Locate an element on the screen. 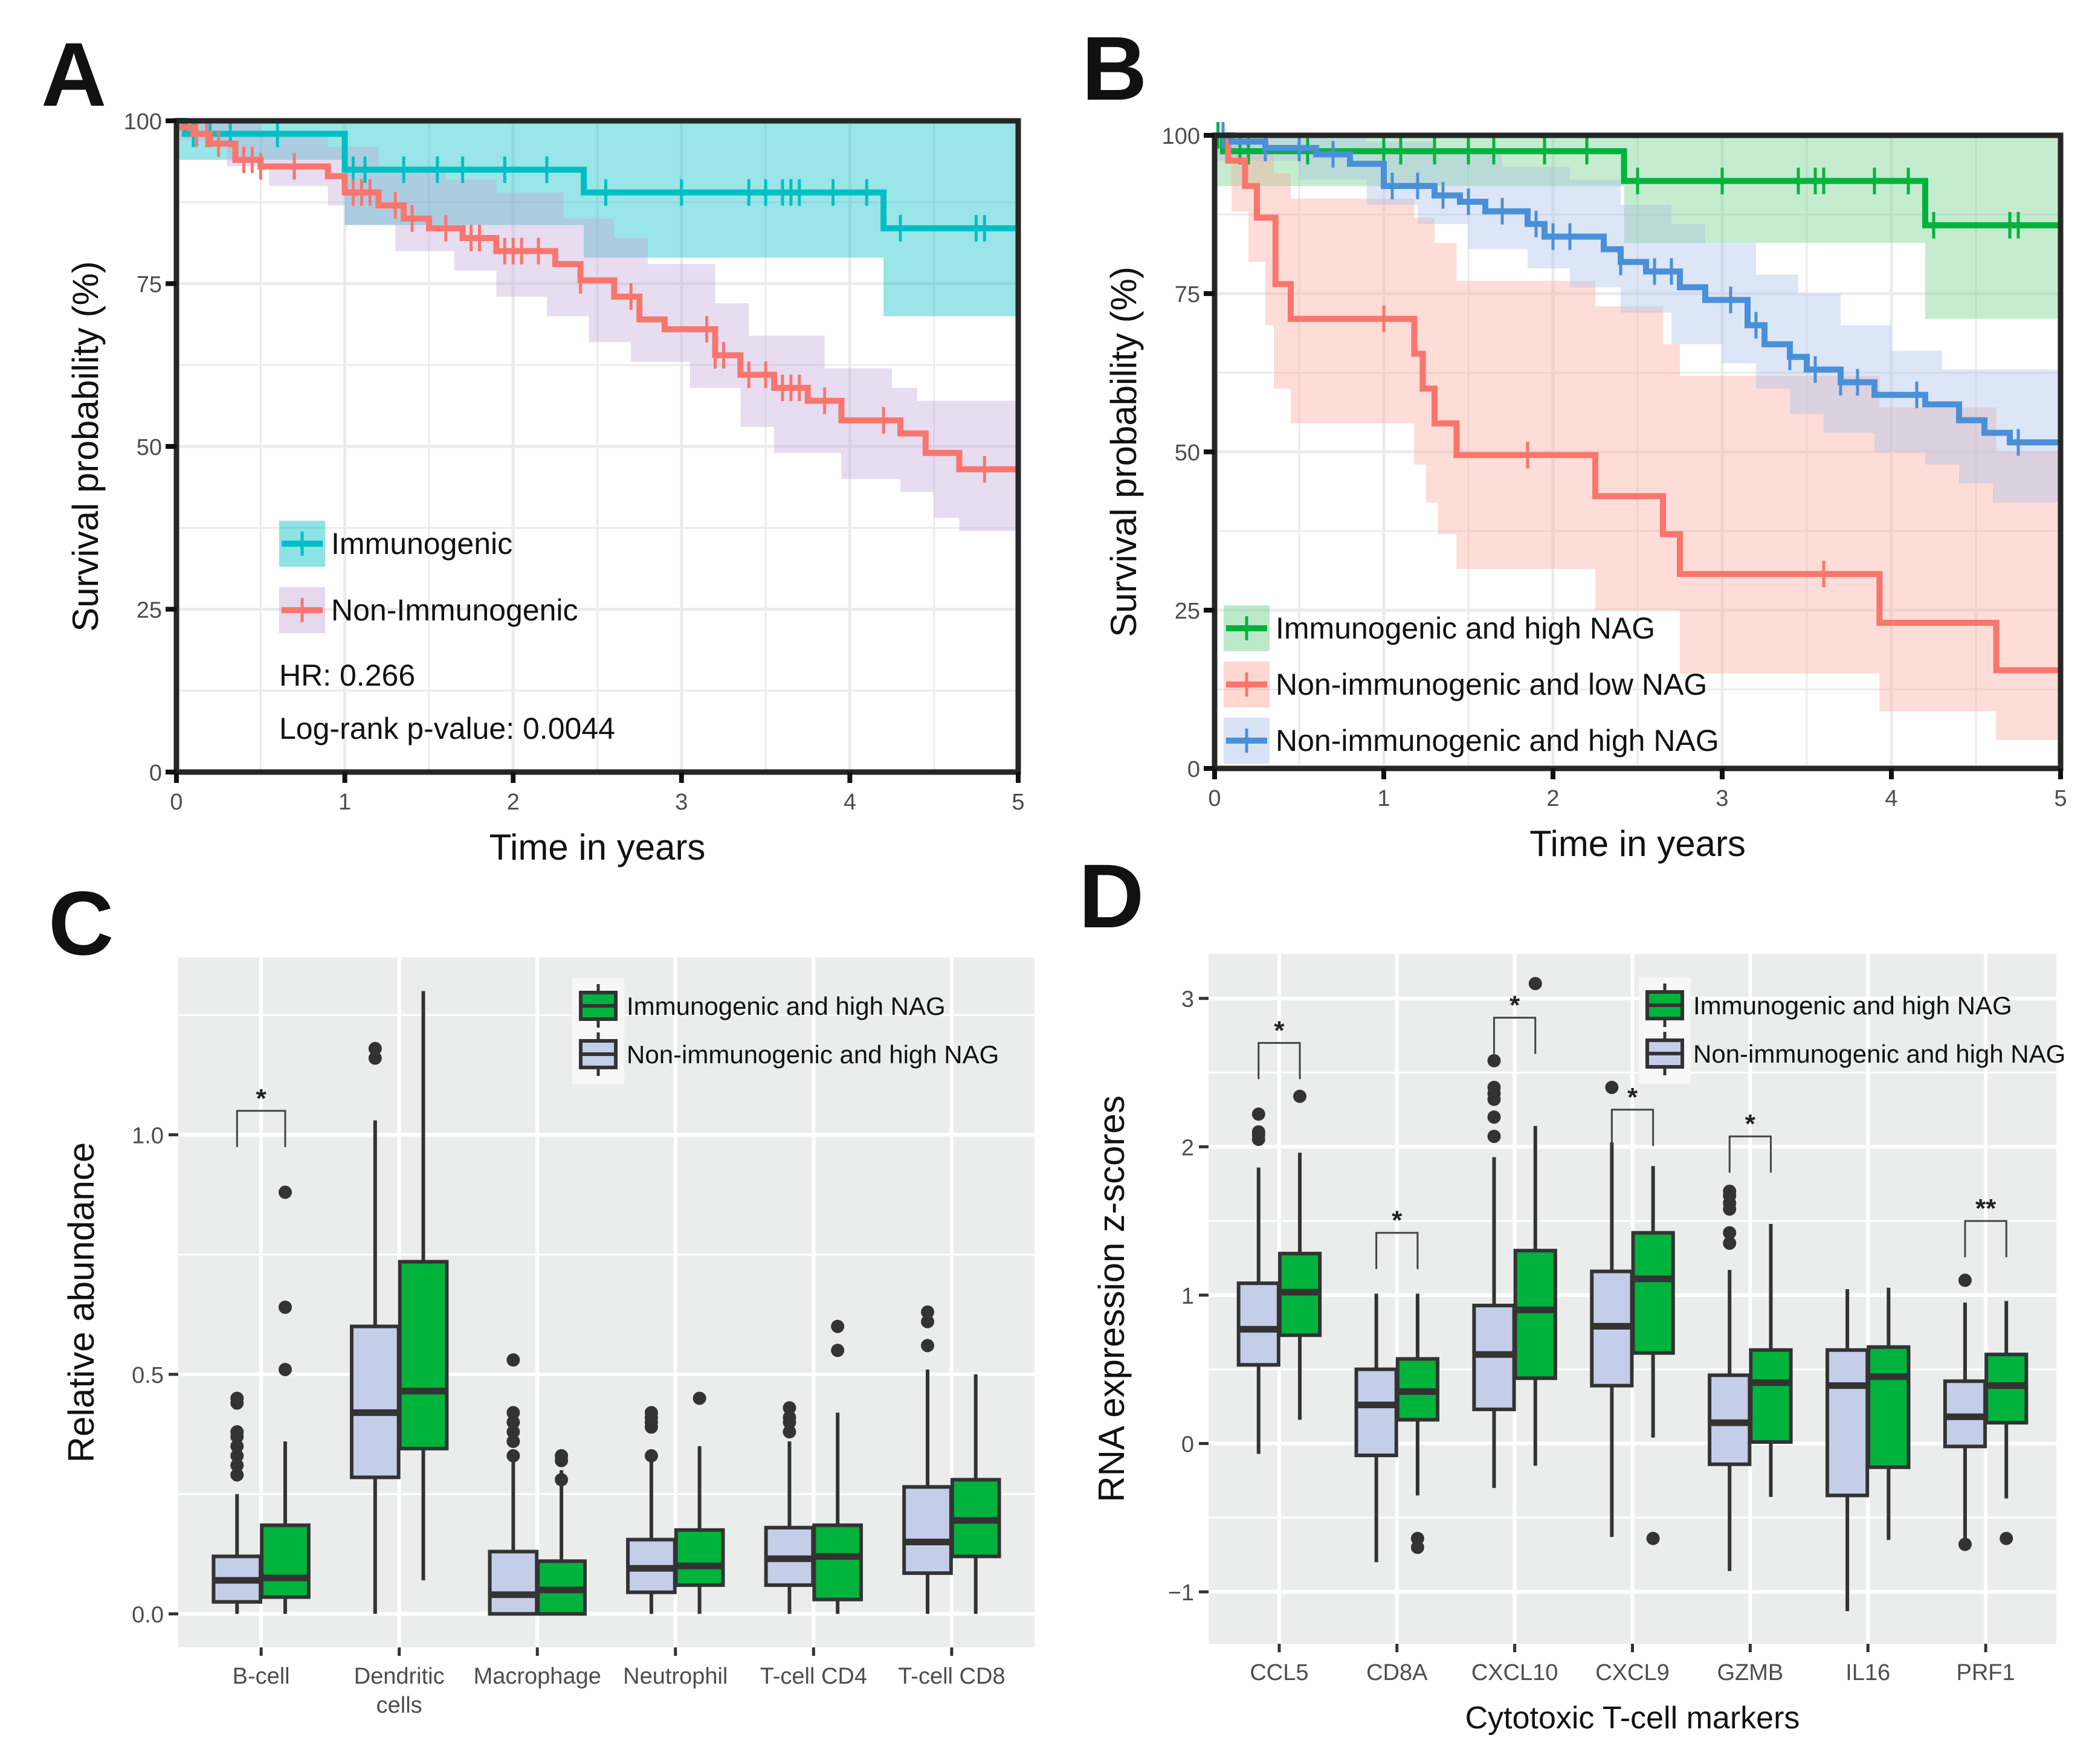  x-tick-label: CD8A is located at coordinates (1397, 1672).